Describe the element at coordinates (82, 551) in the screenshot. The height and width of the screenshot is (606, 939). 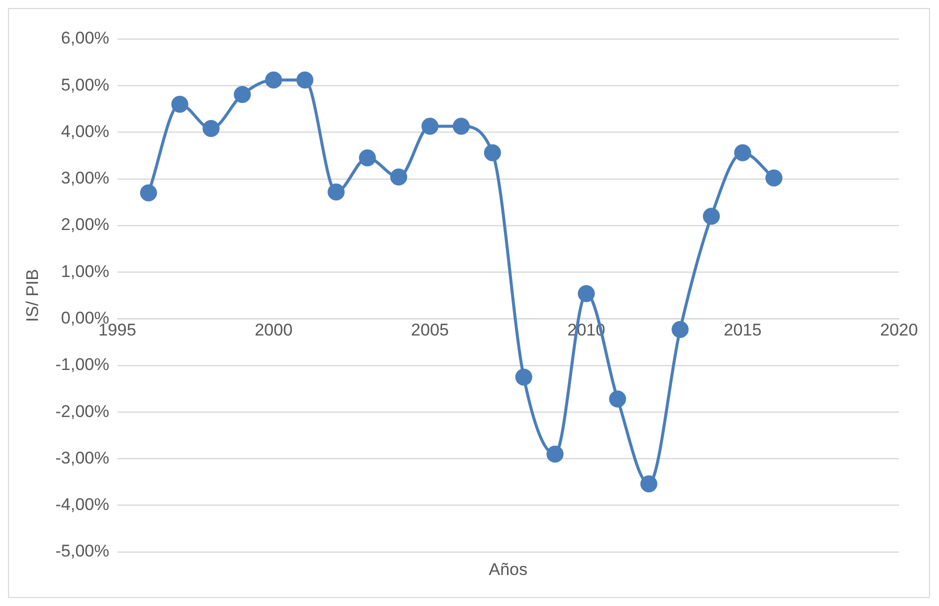
I see `y-tick-label: -5,00%` at that location.